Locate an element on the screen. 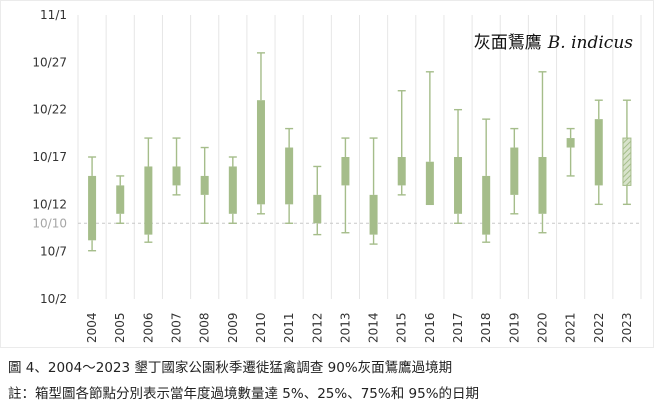  x-tick-label: 2015 is located at coordinates (402, 327).